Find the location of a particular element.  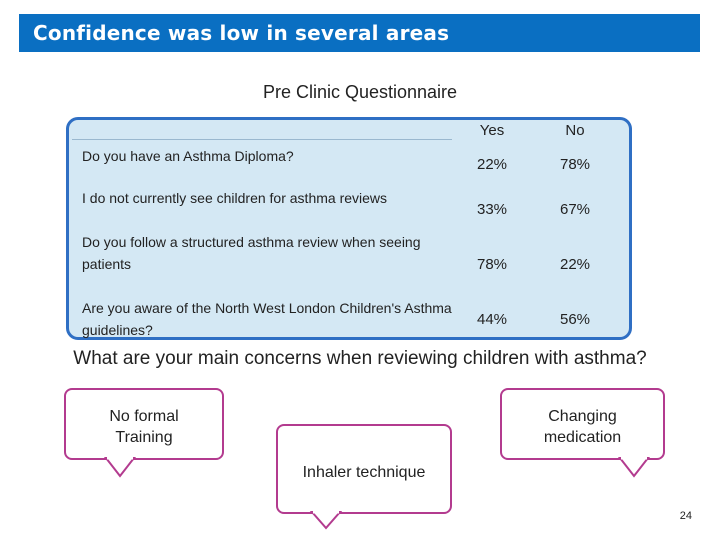

bubble-text-medication: Changing medication is located at coordinates (582, 427).